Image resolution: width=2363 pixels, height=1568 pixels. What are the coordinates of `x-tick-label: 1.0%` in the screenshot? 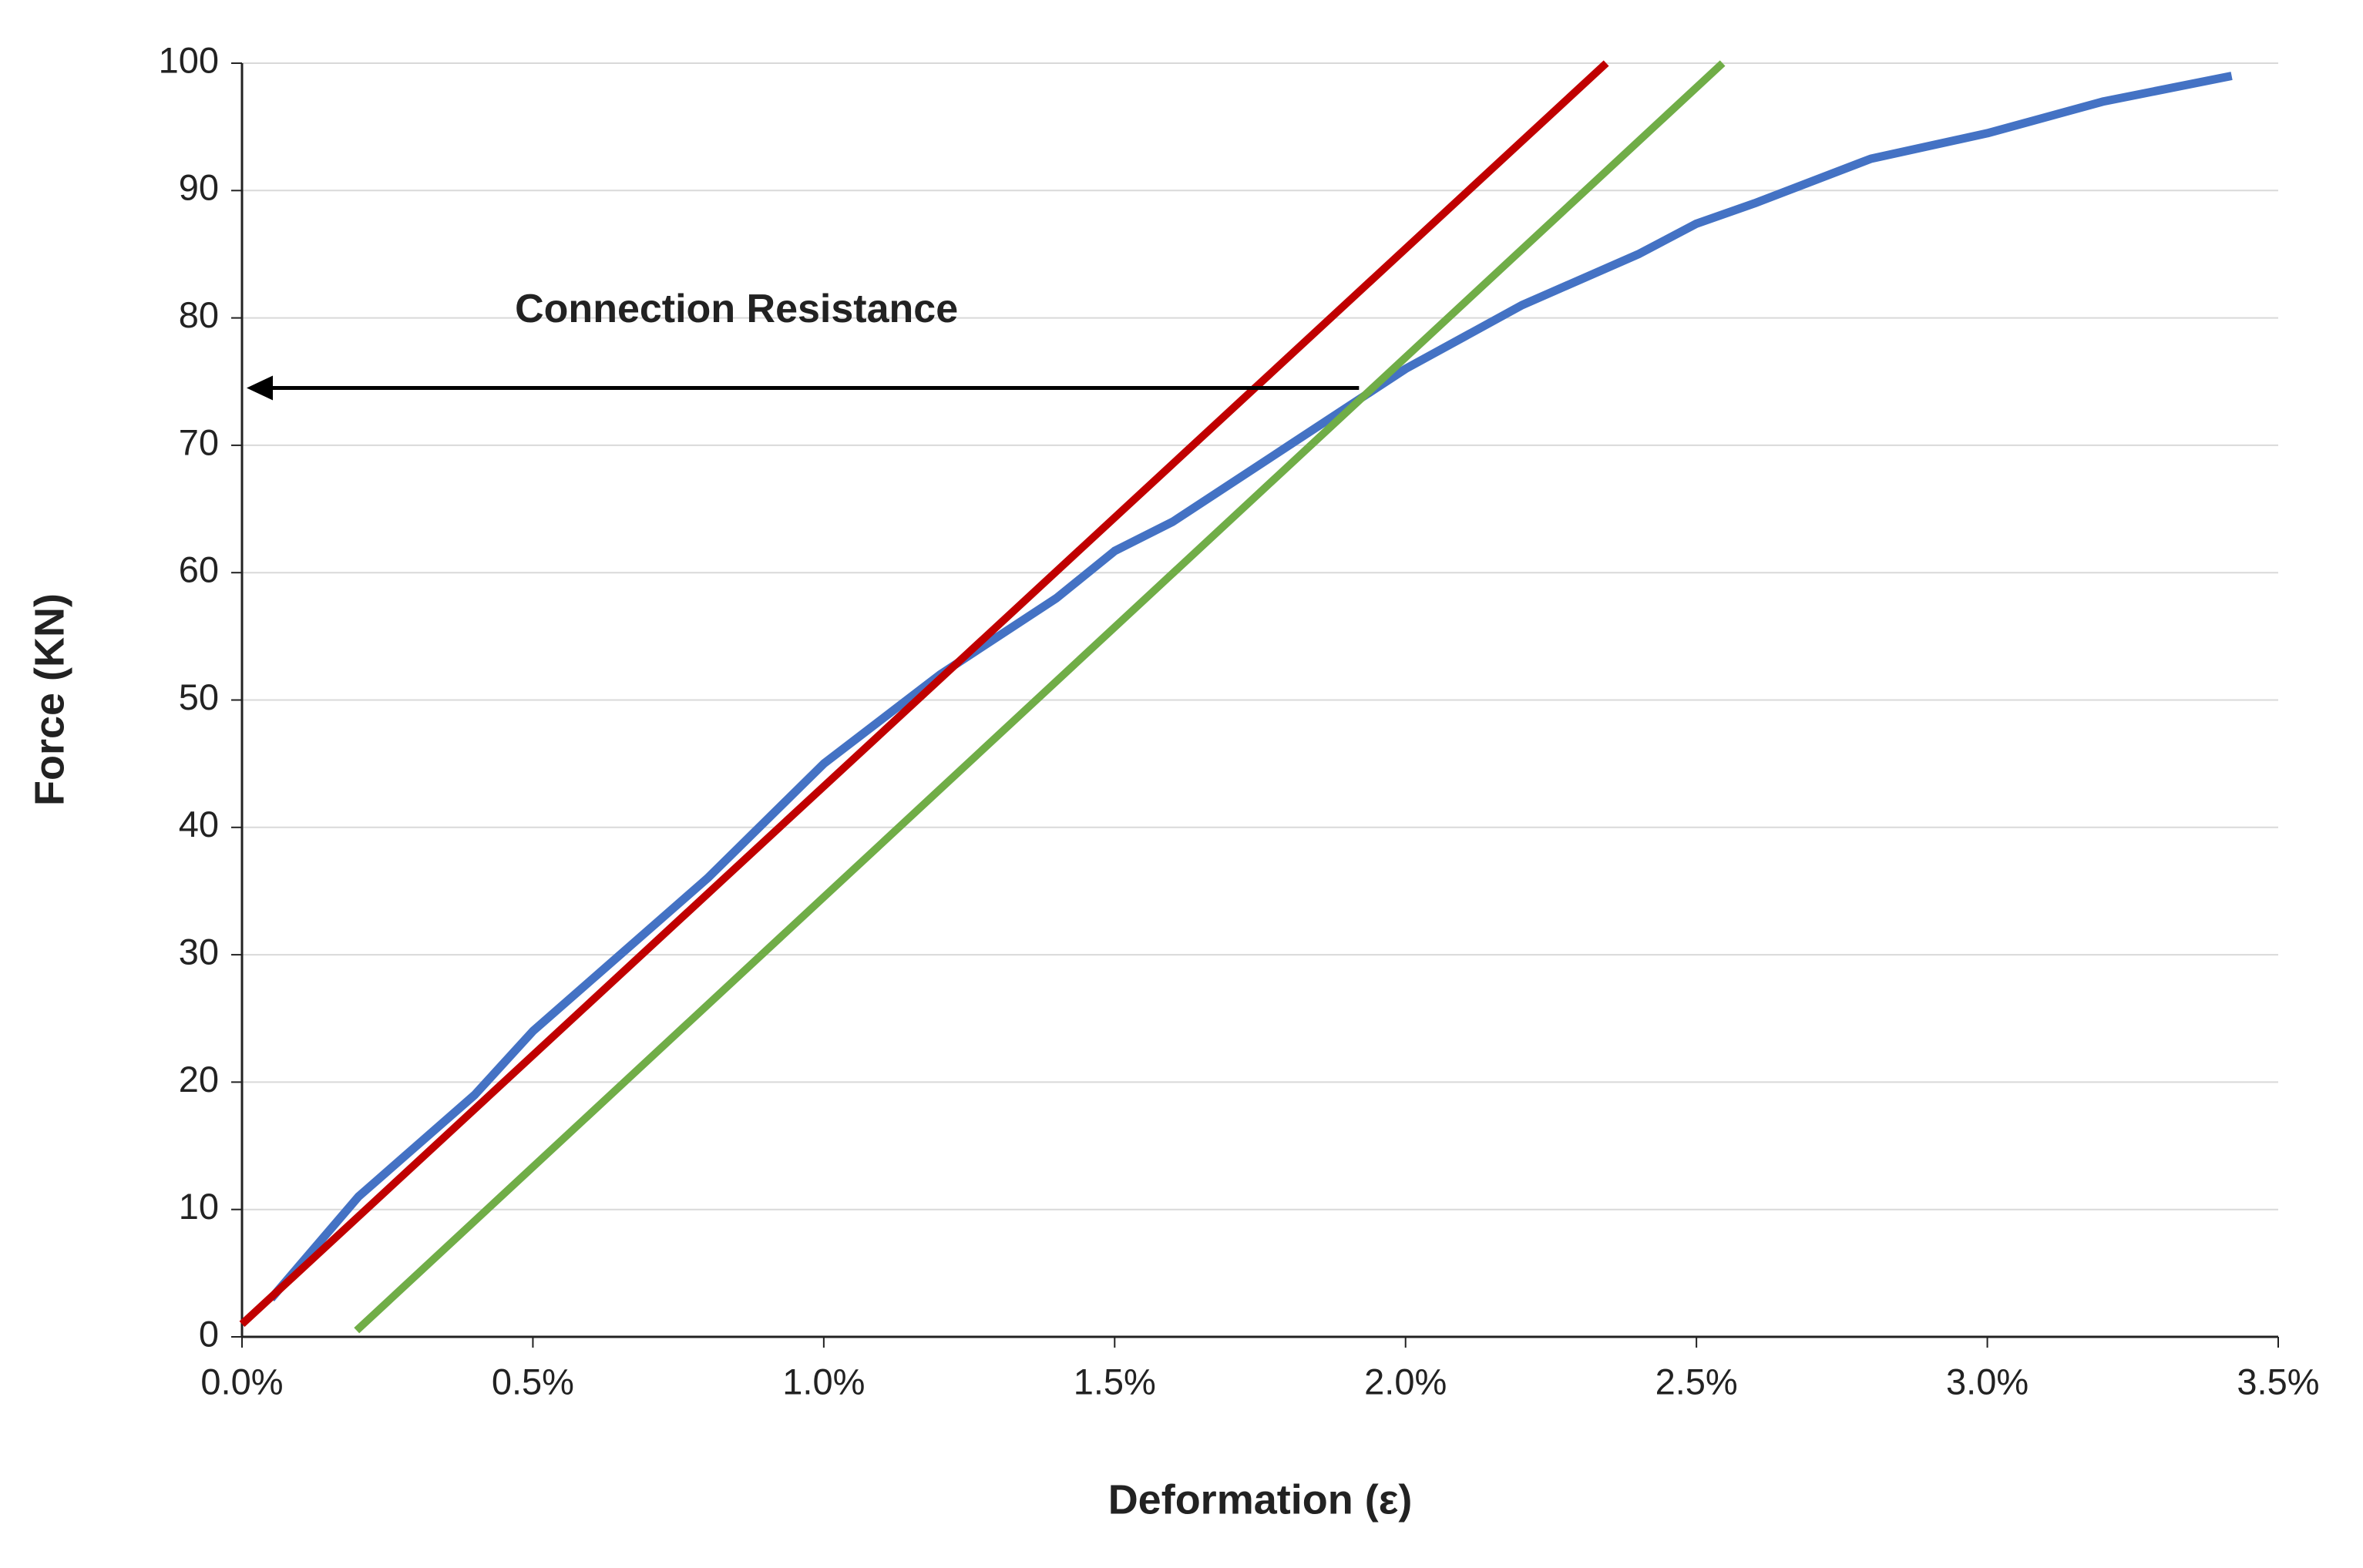 It's located at (823, 1381).